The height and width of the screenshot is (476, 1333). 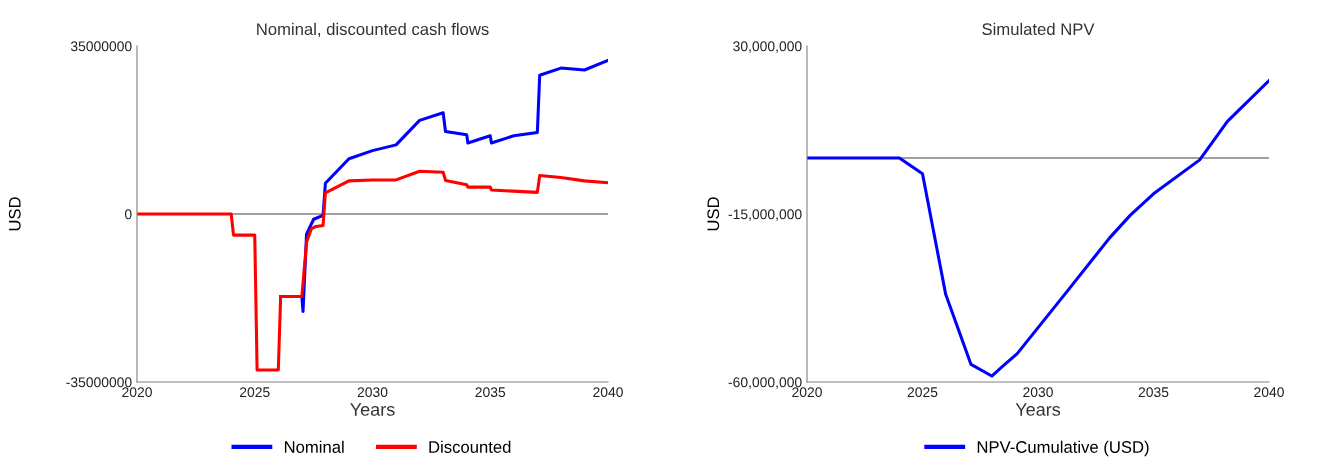 What do you see at coordinates (1063, 448) in the screenshot?
I see `legend-label: NPV-Cumulative (USD)` at bounding box center [1063, 448].